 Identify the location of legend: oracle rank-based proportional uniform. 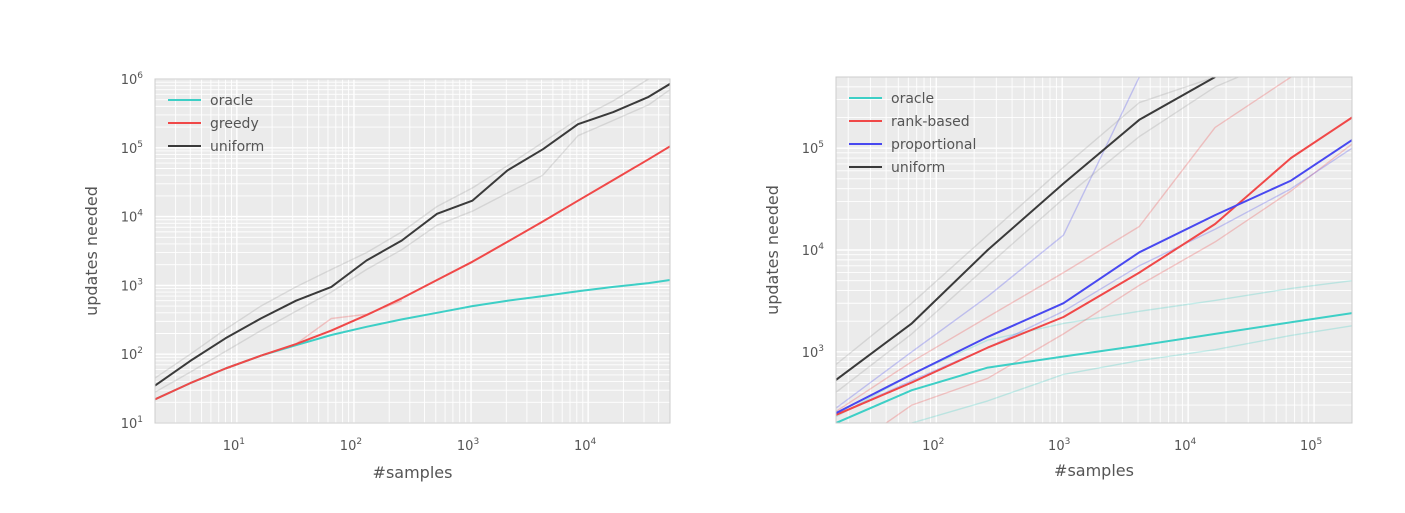
(912, 133).